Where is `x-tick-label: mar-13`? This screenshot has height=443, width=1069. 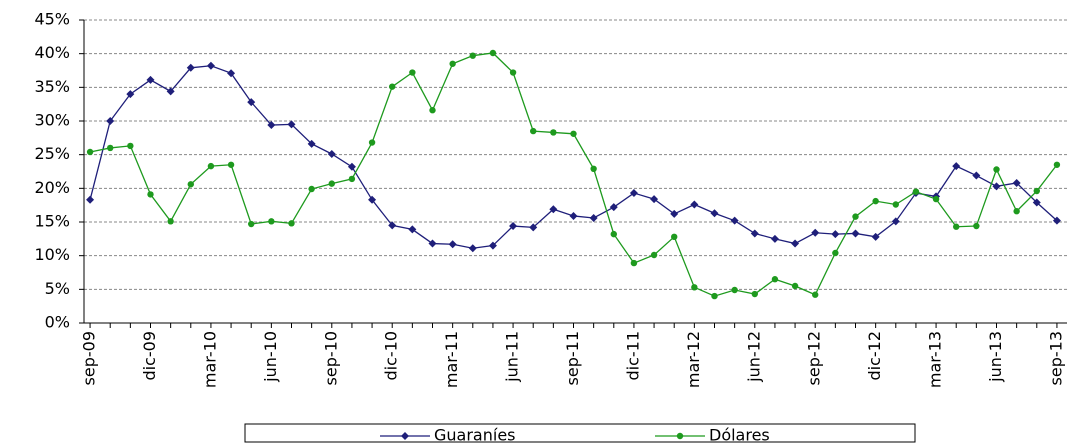 x-tick-label: mar-13 is located at coordinates (935, 359).